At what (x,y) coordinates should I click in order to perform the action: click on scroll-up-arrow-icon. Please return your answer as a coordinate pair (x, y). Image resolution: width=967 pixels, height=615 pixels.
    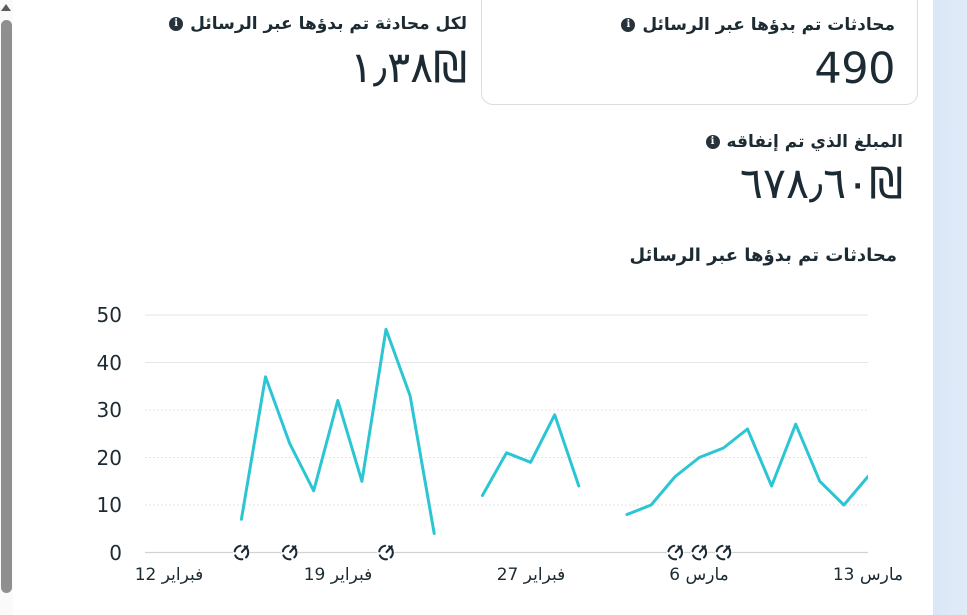
    Looking at the image, I should click on (6, 7).